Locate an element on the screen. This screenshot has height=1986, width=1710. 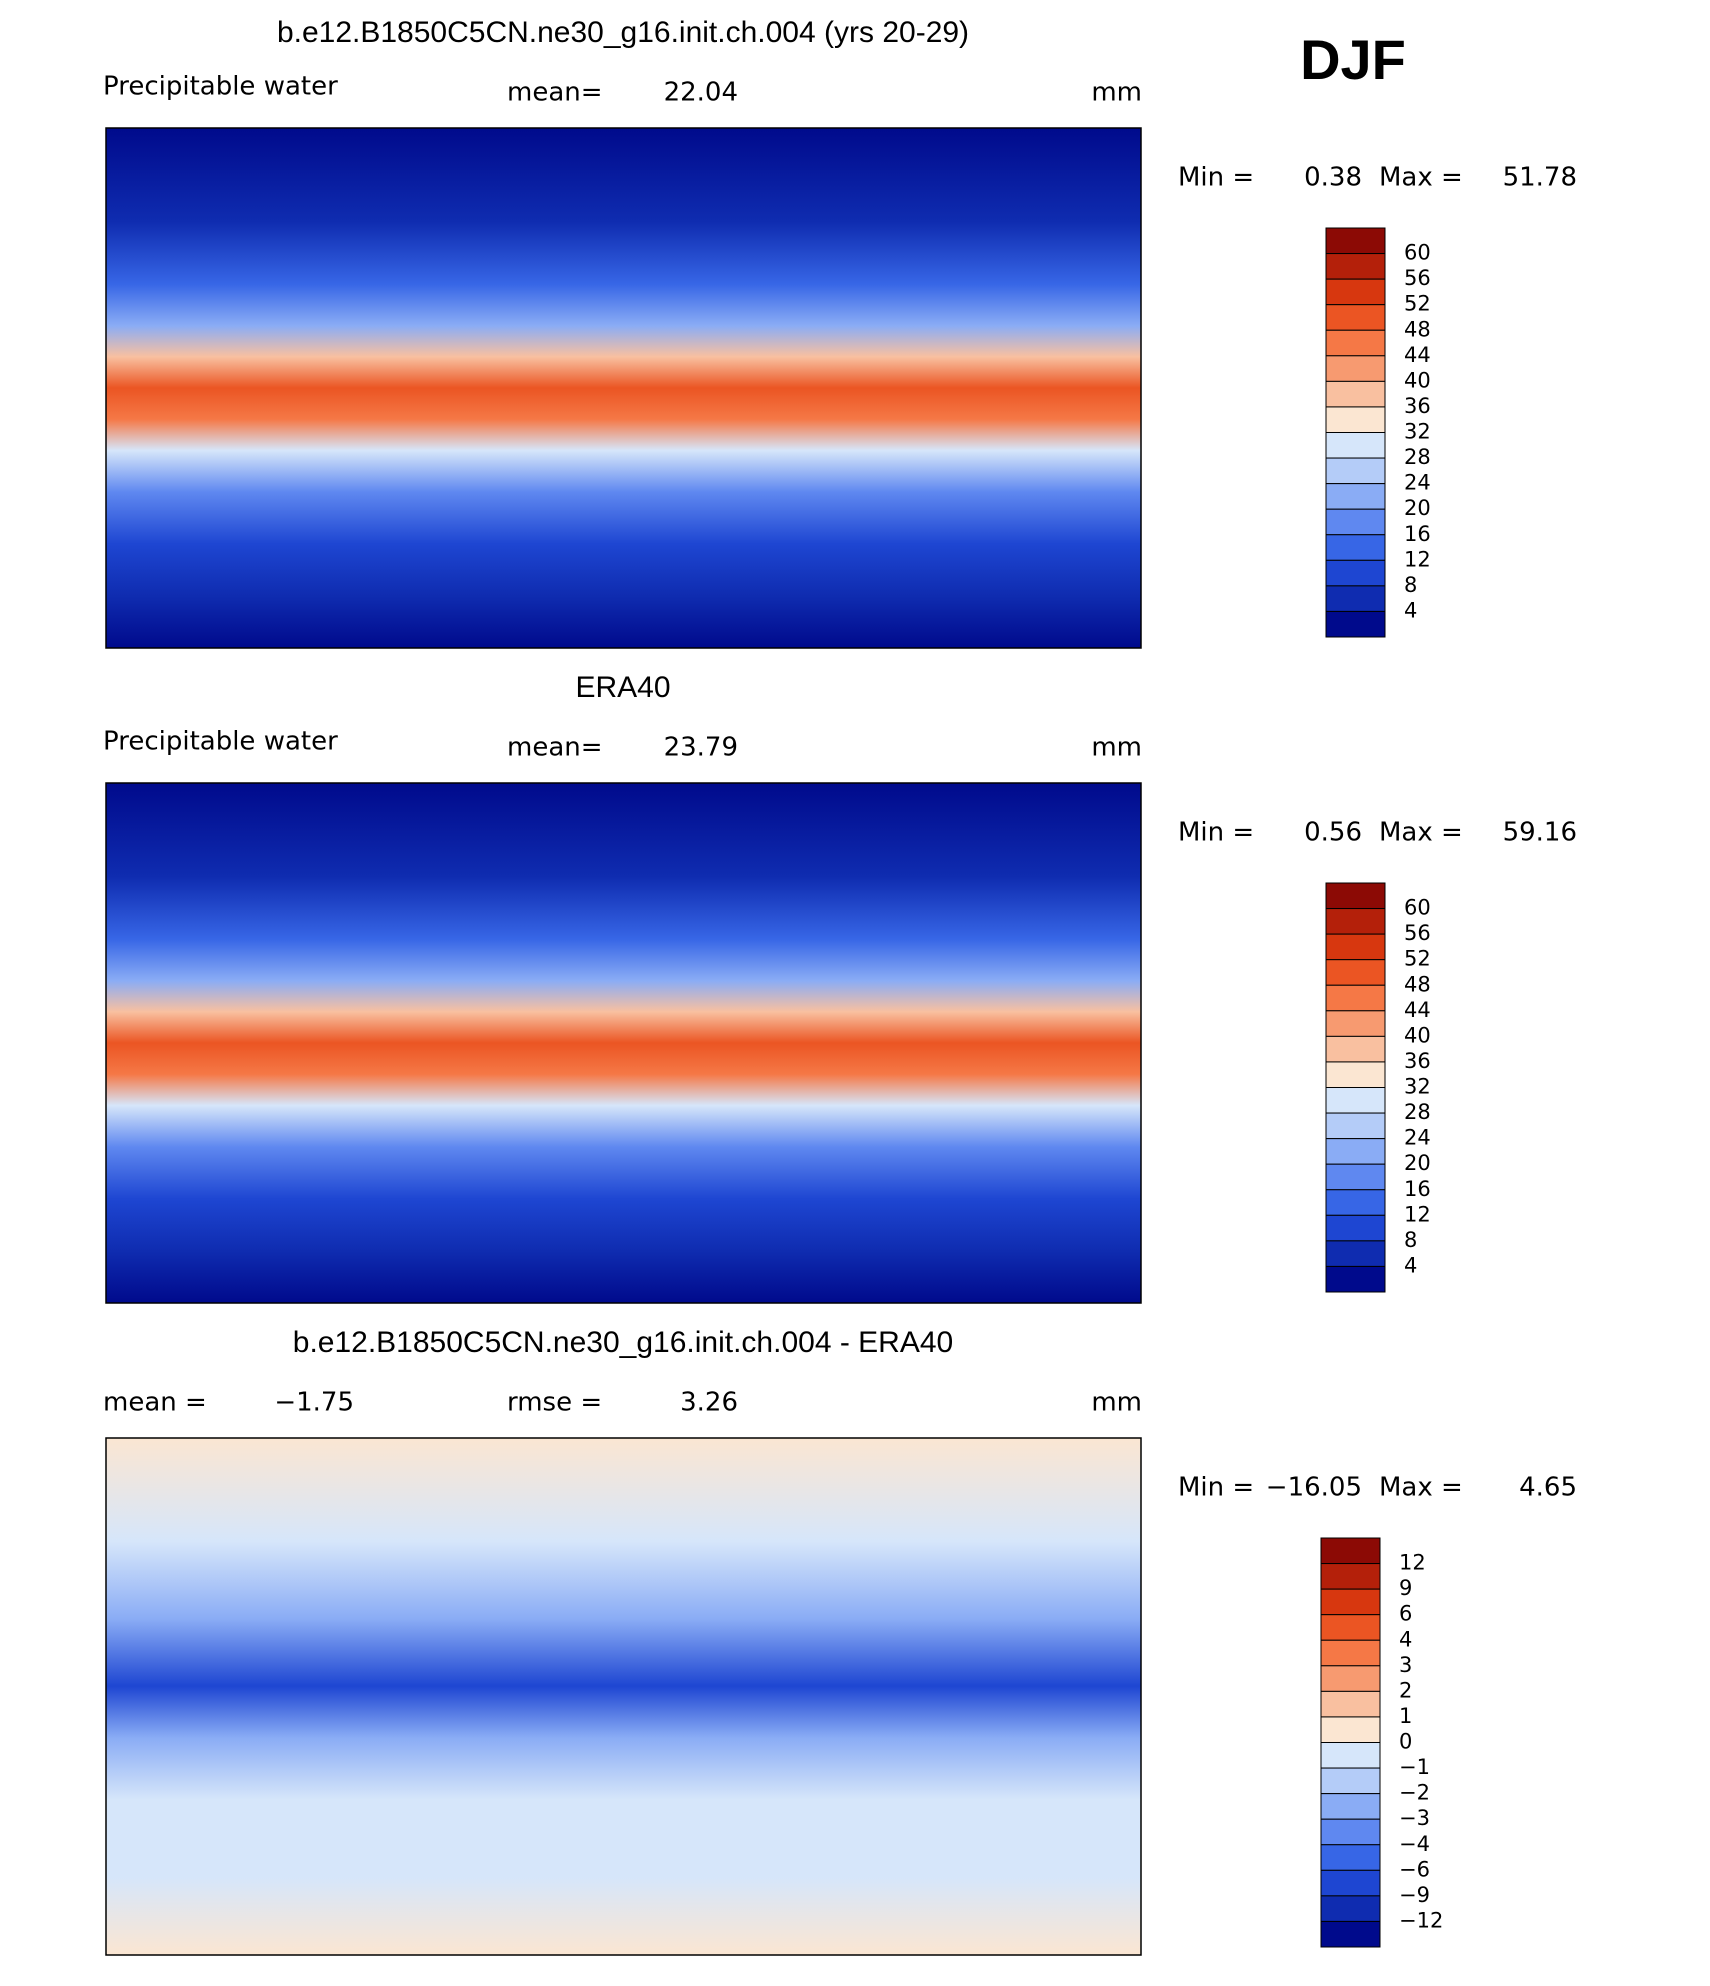
colorbar-label: 9 is located at coordinates (1405, 1588).